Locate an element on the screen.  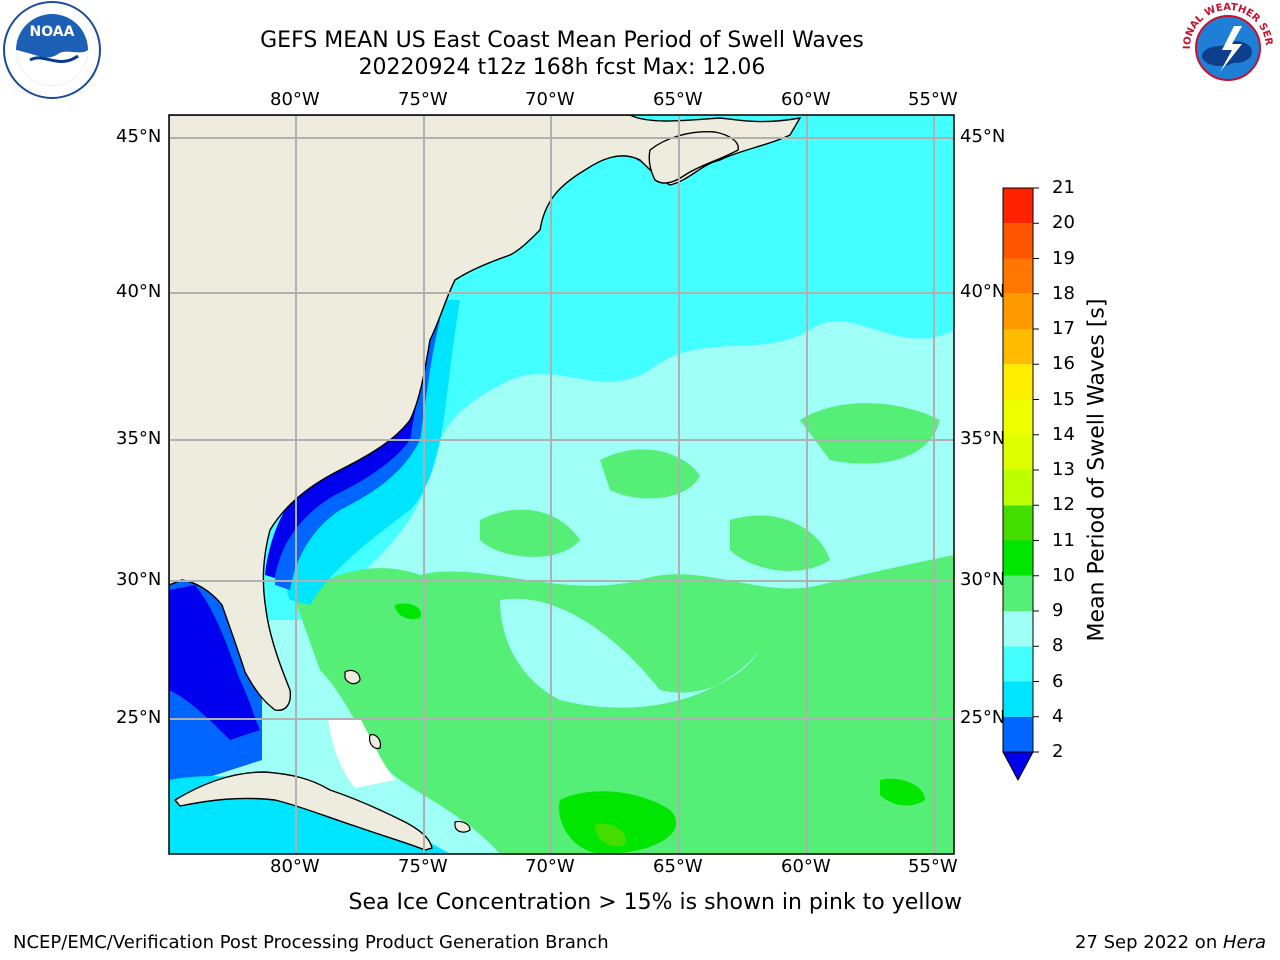
colorbar-tick-label: 20 is located at coordinates (1063, 223).